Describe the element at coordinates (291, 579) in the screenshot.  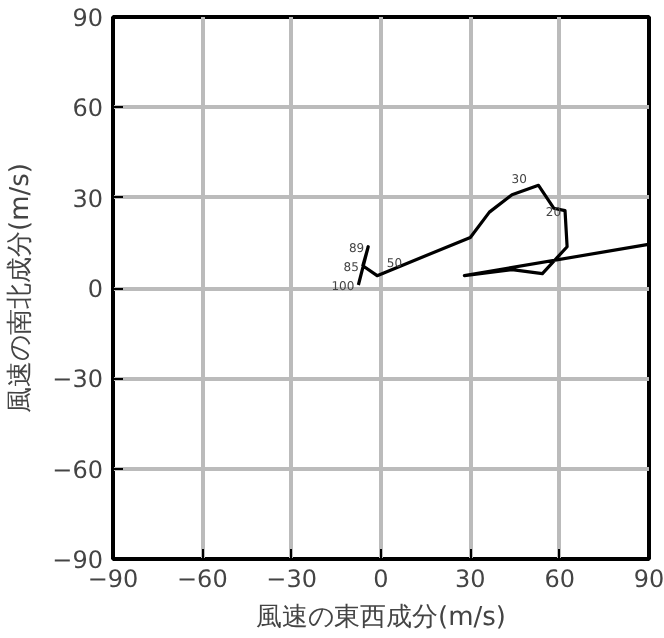
I see `x-tick-label: −30` at that location.